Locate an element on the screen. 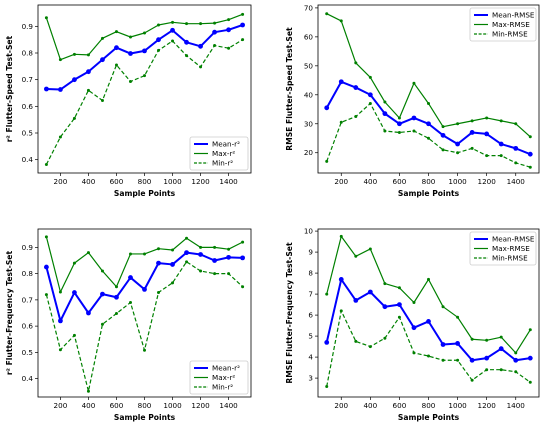  y-axis-label: r² Flutter-Speed Test-Set is located at coordinates (9, 88).